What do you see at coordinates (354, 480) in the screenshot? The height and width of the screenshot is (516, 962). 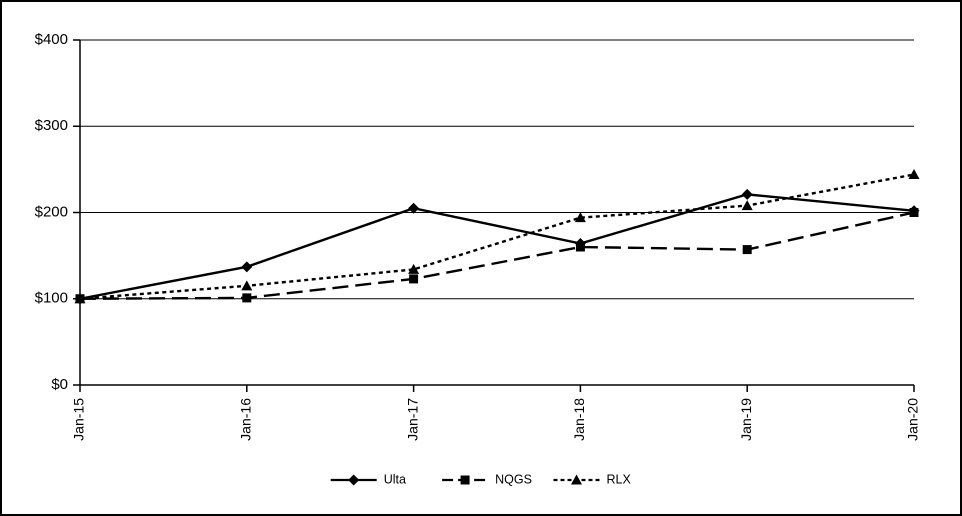 I see `legend-marker-ulta` at bounding box center [354, 480].